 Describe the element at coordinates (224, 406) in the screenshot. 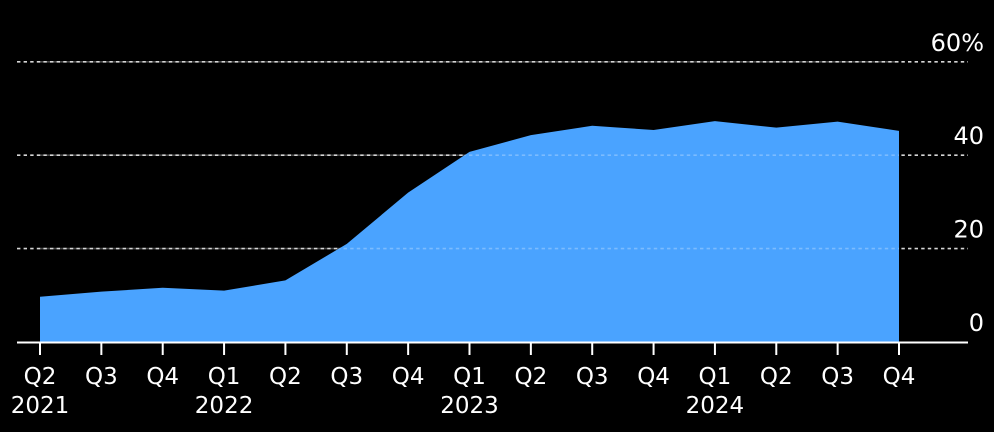

I see `x-year-label: 2022` at that location.